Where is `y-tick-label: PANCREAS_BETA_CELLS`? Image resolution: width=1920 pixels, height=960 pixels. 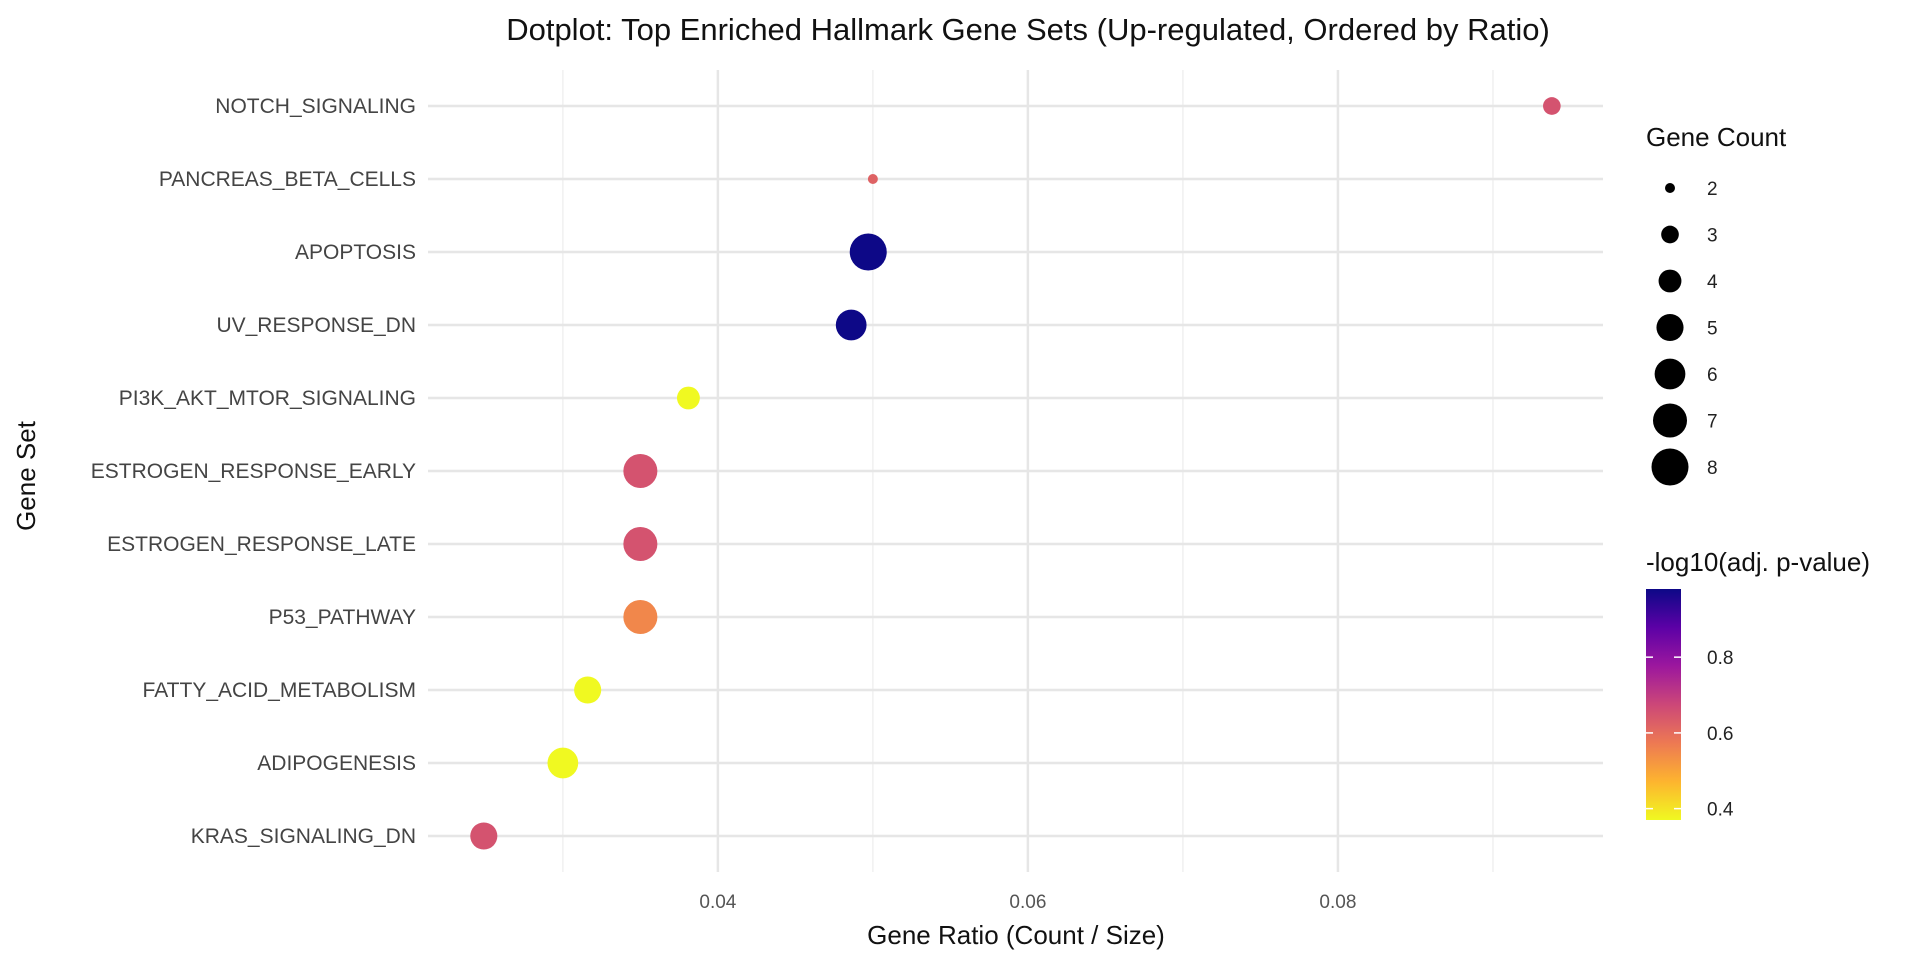
y-tick-label: PANCREAS_BETA_CELLS is located at coordinates (287, 179).